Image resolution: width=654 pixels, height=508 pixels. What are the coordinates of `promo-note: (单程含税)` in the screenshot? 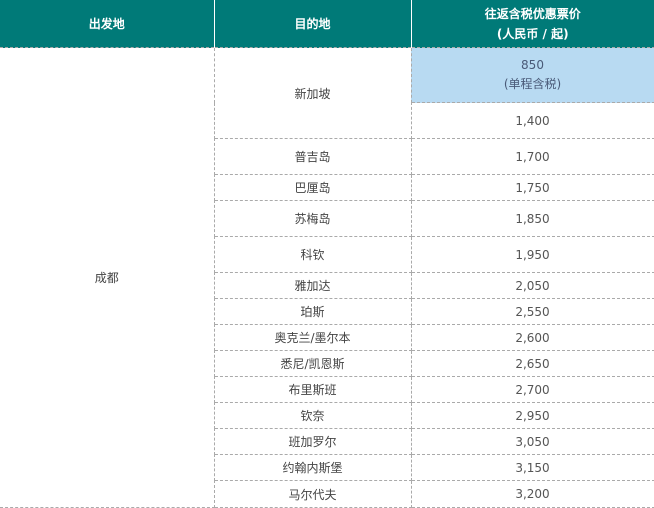 It's located at (533, 84).